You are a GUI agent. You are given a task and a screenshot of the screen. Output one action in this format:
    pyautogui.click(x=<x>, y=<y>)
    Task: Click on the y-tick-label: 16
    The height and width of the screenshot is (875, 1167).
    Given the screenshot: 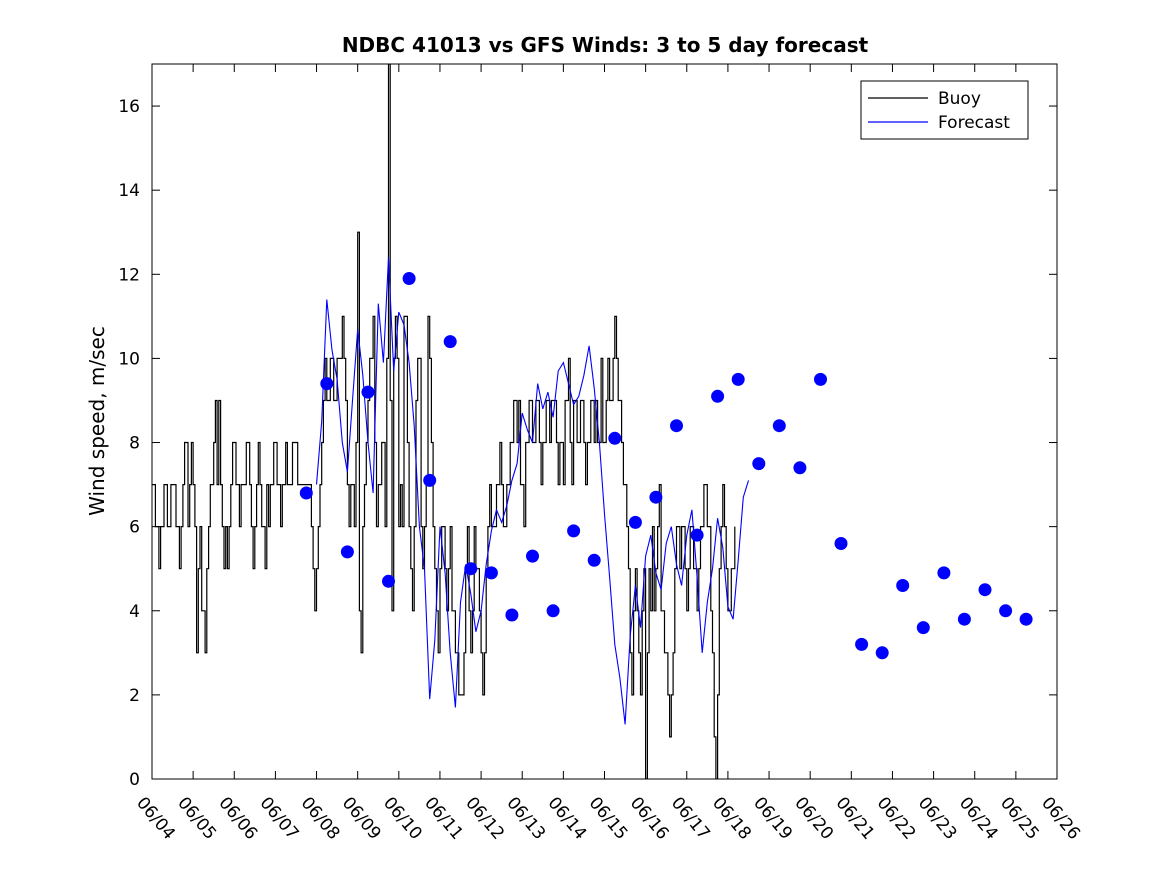 What is the action you would take?
    pyautogui.click(x=129, y=107)
    